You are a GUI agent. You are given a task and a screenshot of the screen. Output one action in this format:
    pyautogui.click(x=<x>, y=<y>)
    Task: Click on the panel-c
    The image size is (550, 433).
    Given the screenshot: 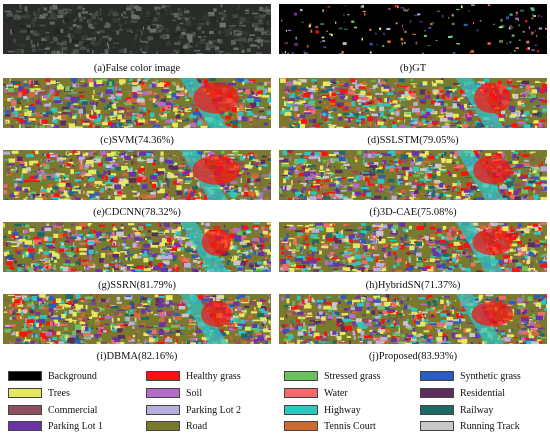 What is the action you would take?
    pyautogui.click(x=137, y=103)
    